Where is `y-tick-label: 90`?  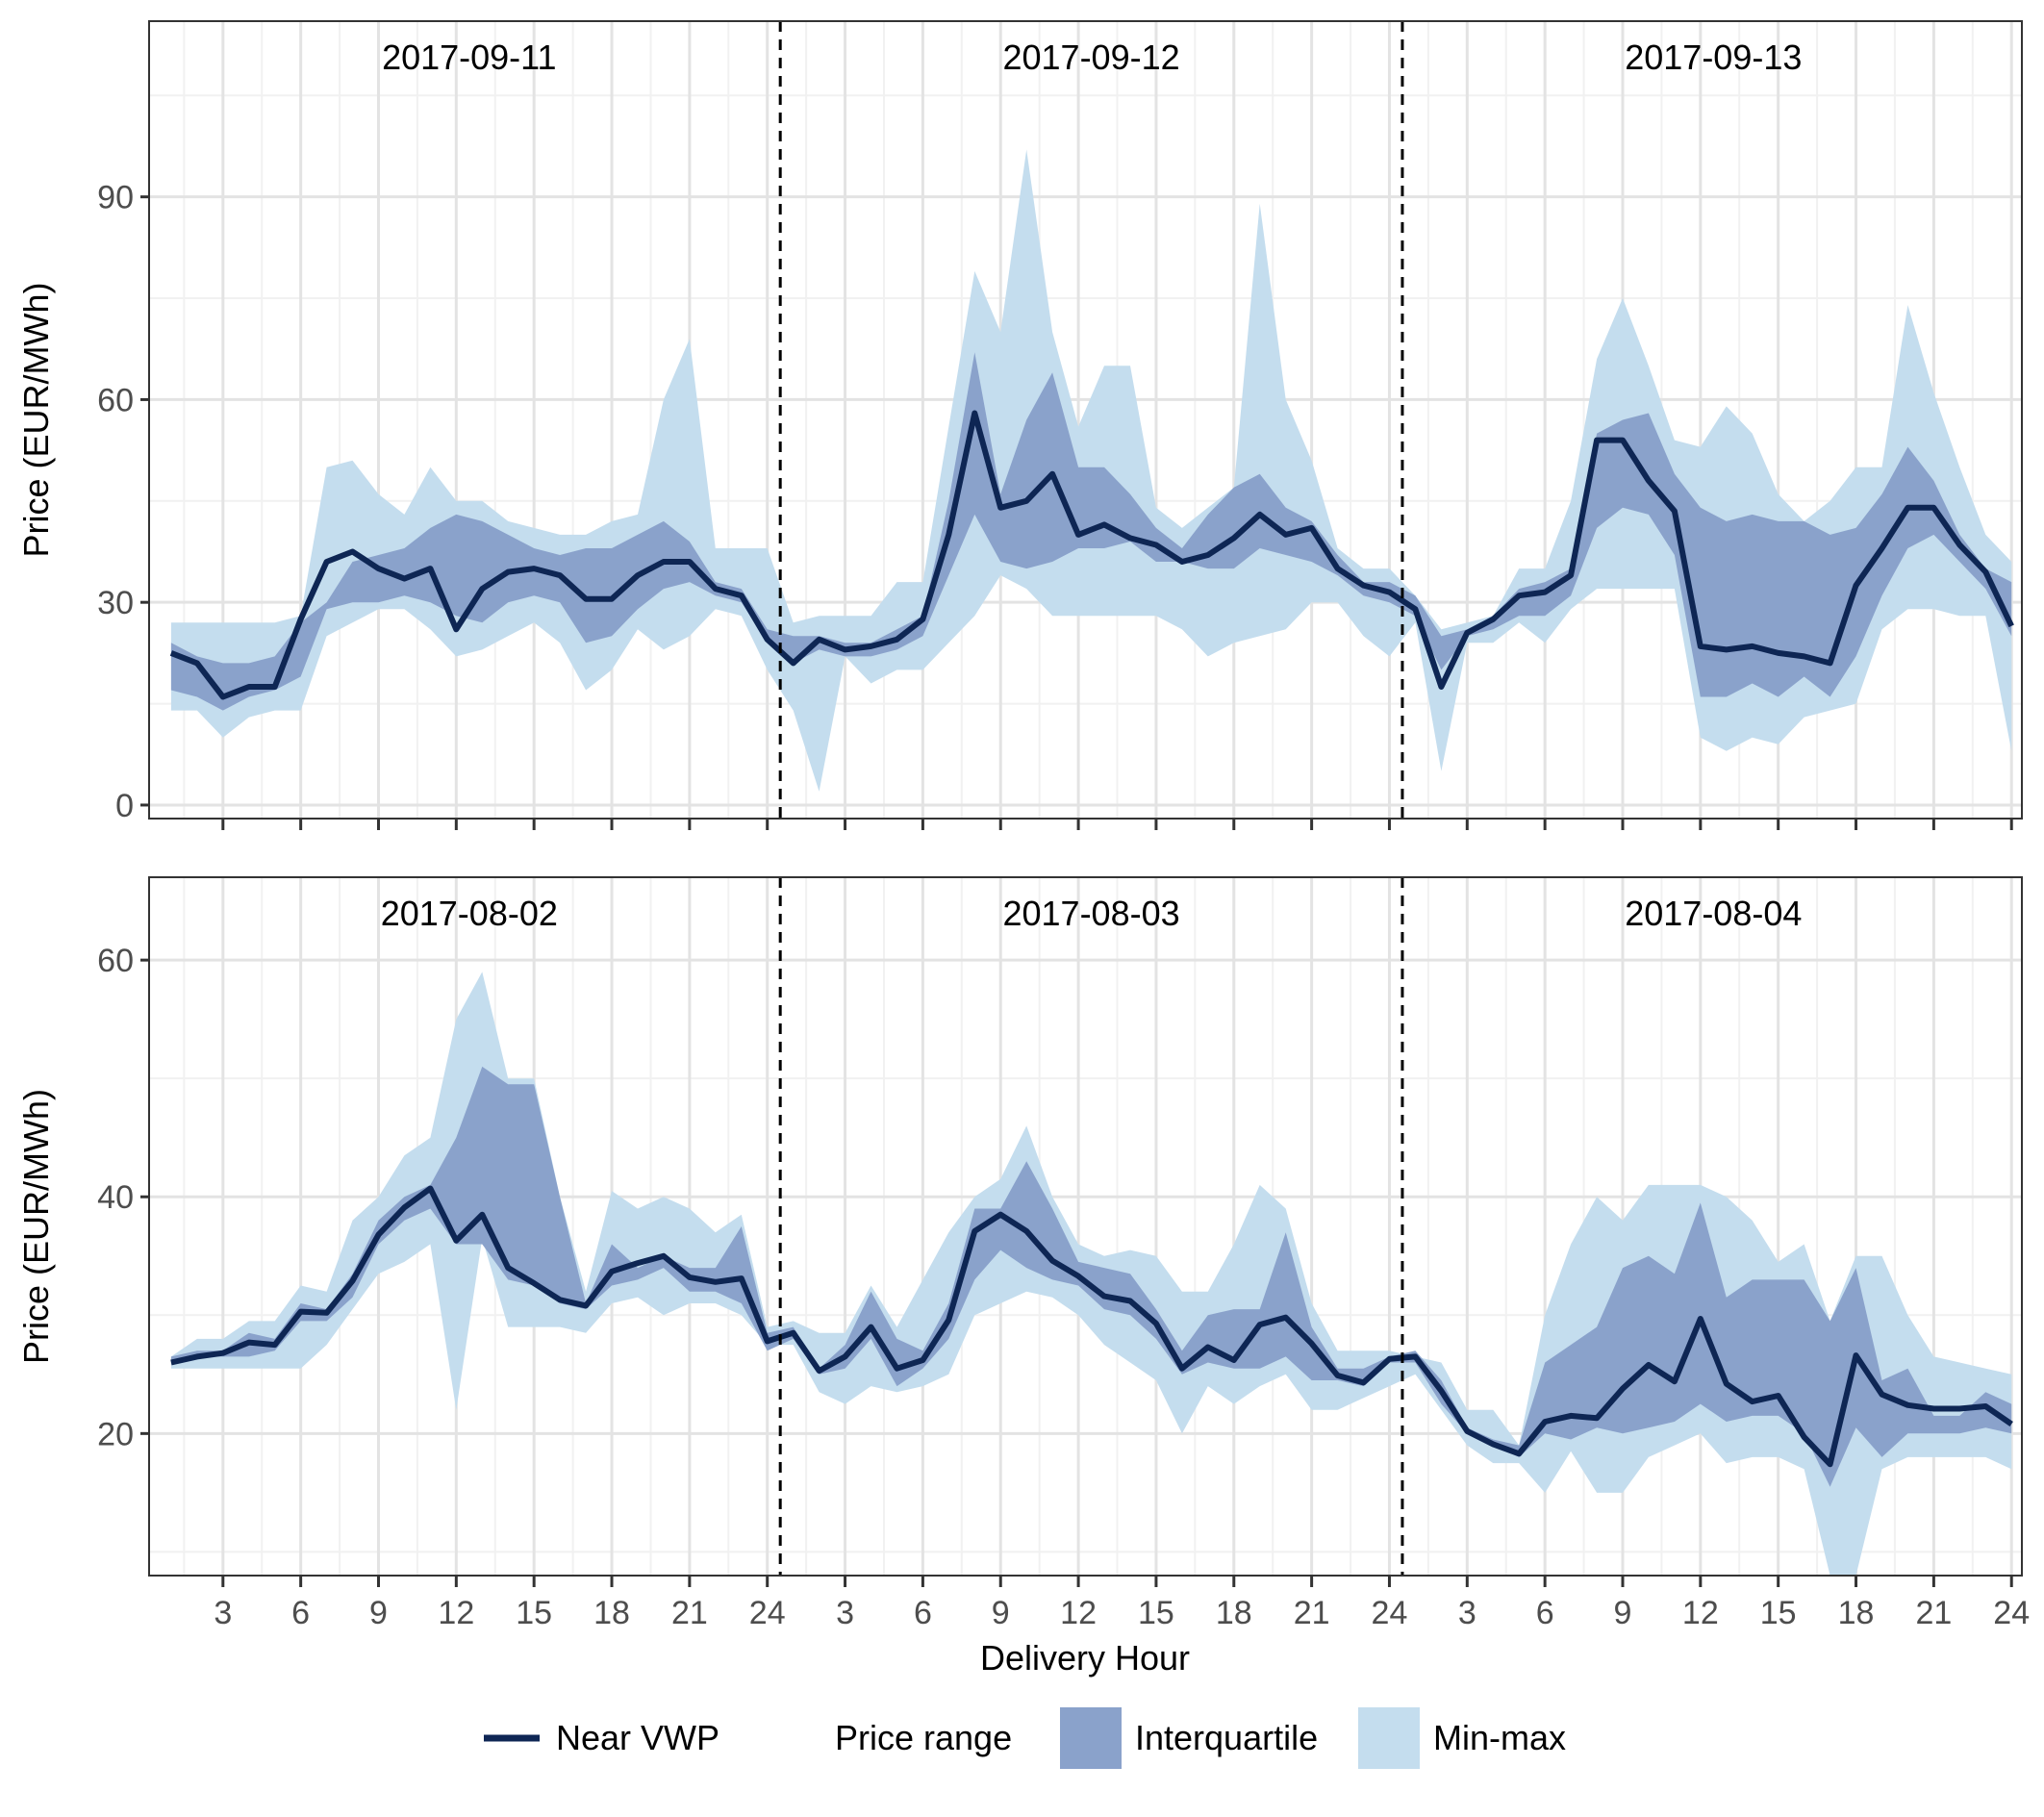 y-tick-label: 90 is located at coordinates (116, 198).